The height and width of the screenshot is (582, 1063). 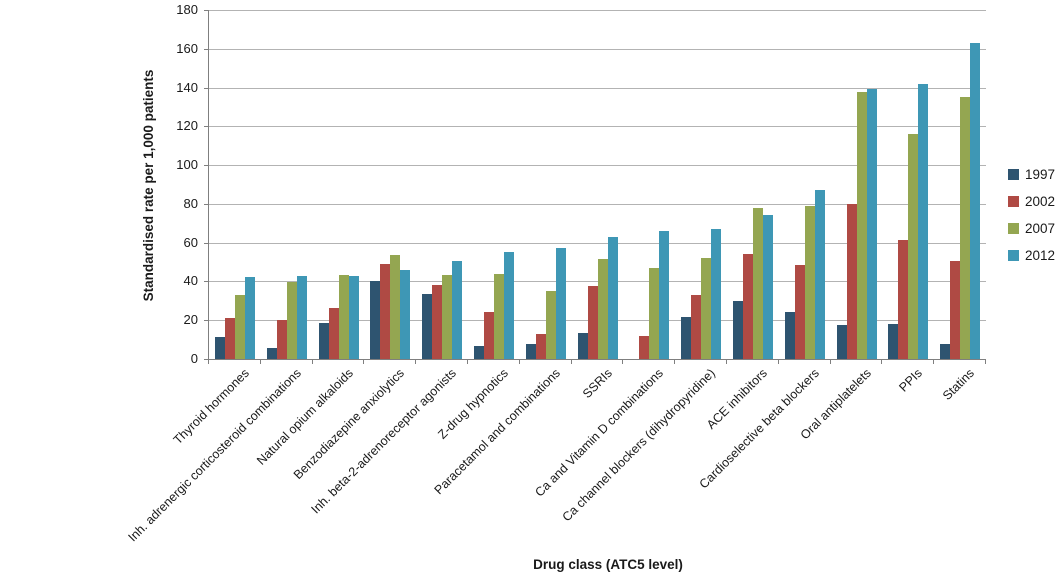 I want to click on y-tick-label: 140, so click(x=187, y=87).